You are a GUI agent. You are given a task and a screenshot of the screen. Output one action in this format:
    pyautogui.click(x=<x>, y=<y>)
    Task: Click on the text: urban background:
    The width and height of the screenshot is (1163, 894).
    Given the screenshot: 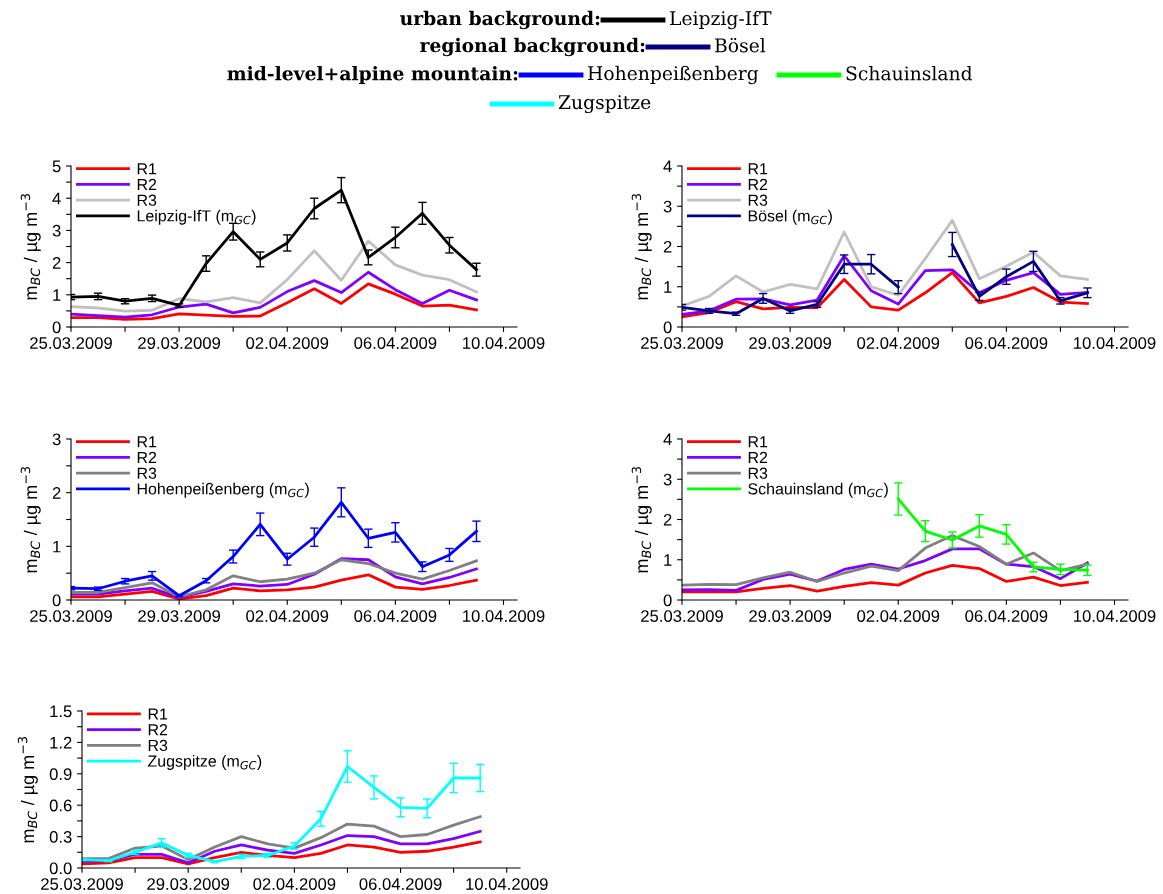 What is the action you would take?
    pyautogui.click(x=500, y=20)
    